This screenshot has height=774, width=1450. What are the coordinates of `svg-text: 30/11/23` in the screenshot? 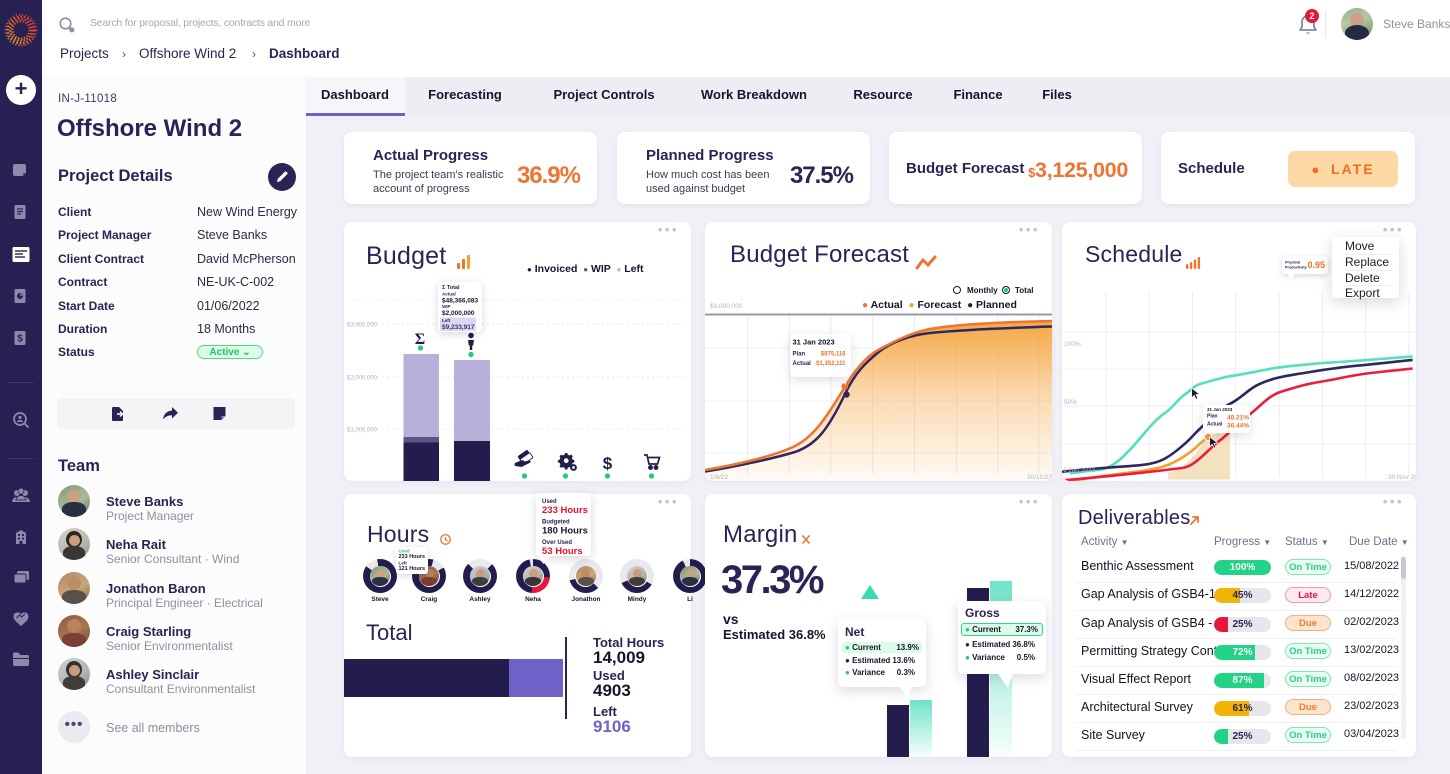 It's located at (1039, 477).